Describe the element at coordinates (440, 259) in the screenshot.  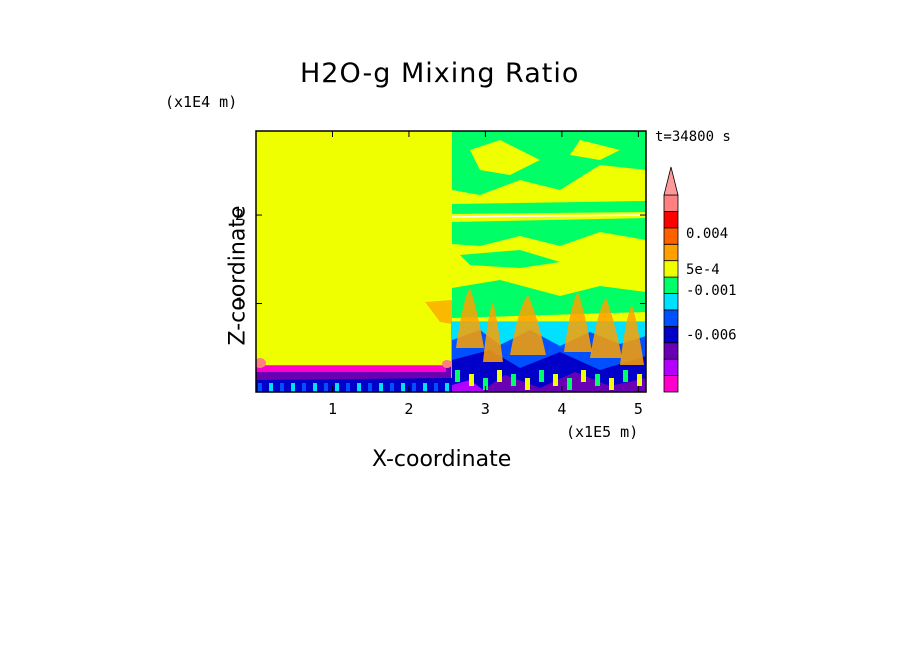
I see `y-axis-ticks: 12` at that location.